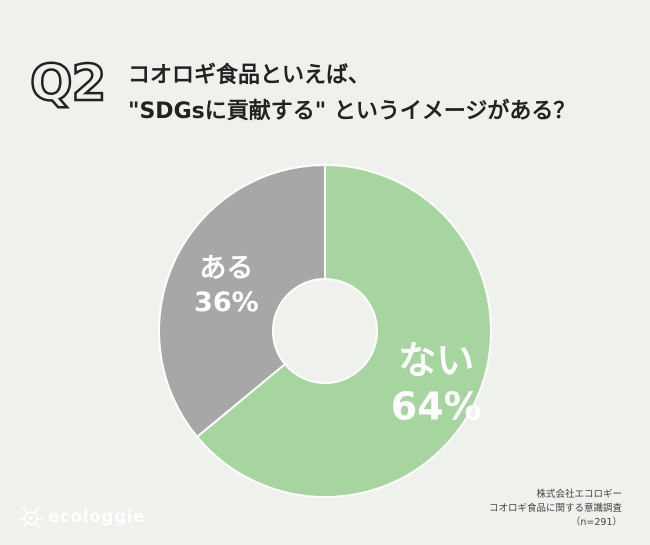 This screenshot has width=650, height=545. What do you see at coordinates (249, 75) in the screenshot?
I see `question-title-line1: コオロギ食品といえば、` at bounding box center [249, 75].